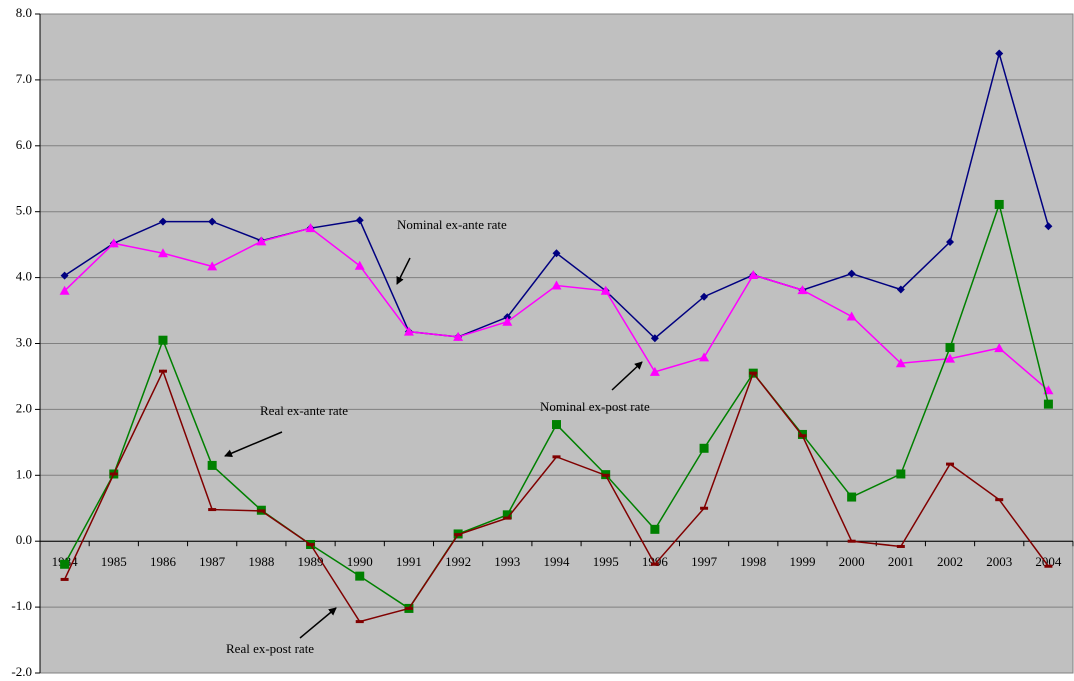 The width and height of the screenshot is (1074, 681). What do you see at coordinates (557, 561) in the screenshot?
I see `x-tick-label: 1994` at bounding box center [557, 561].